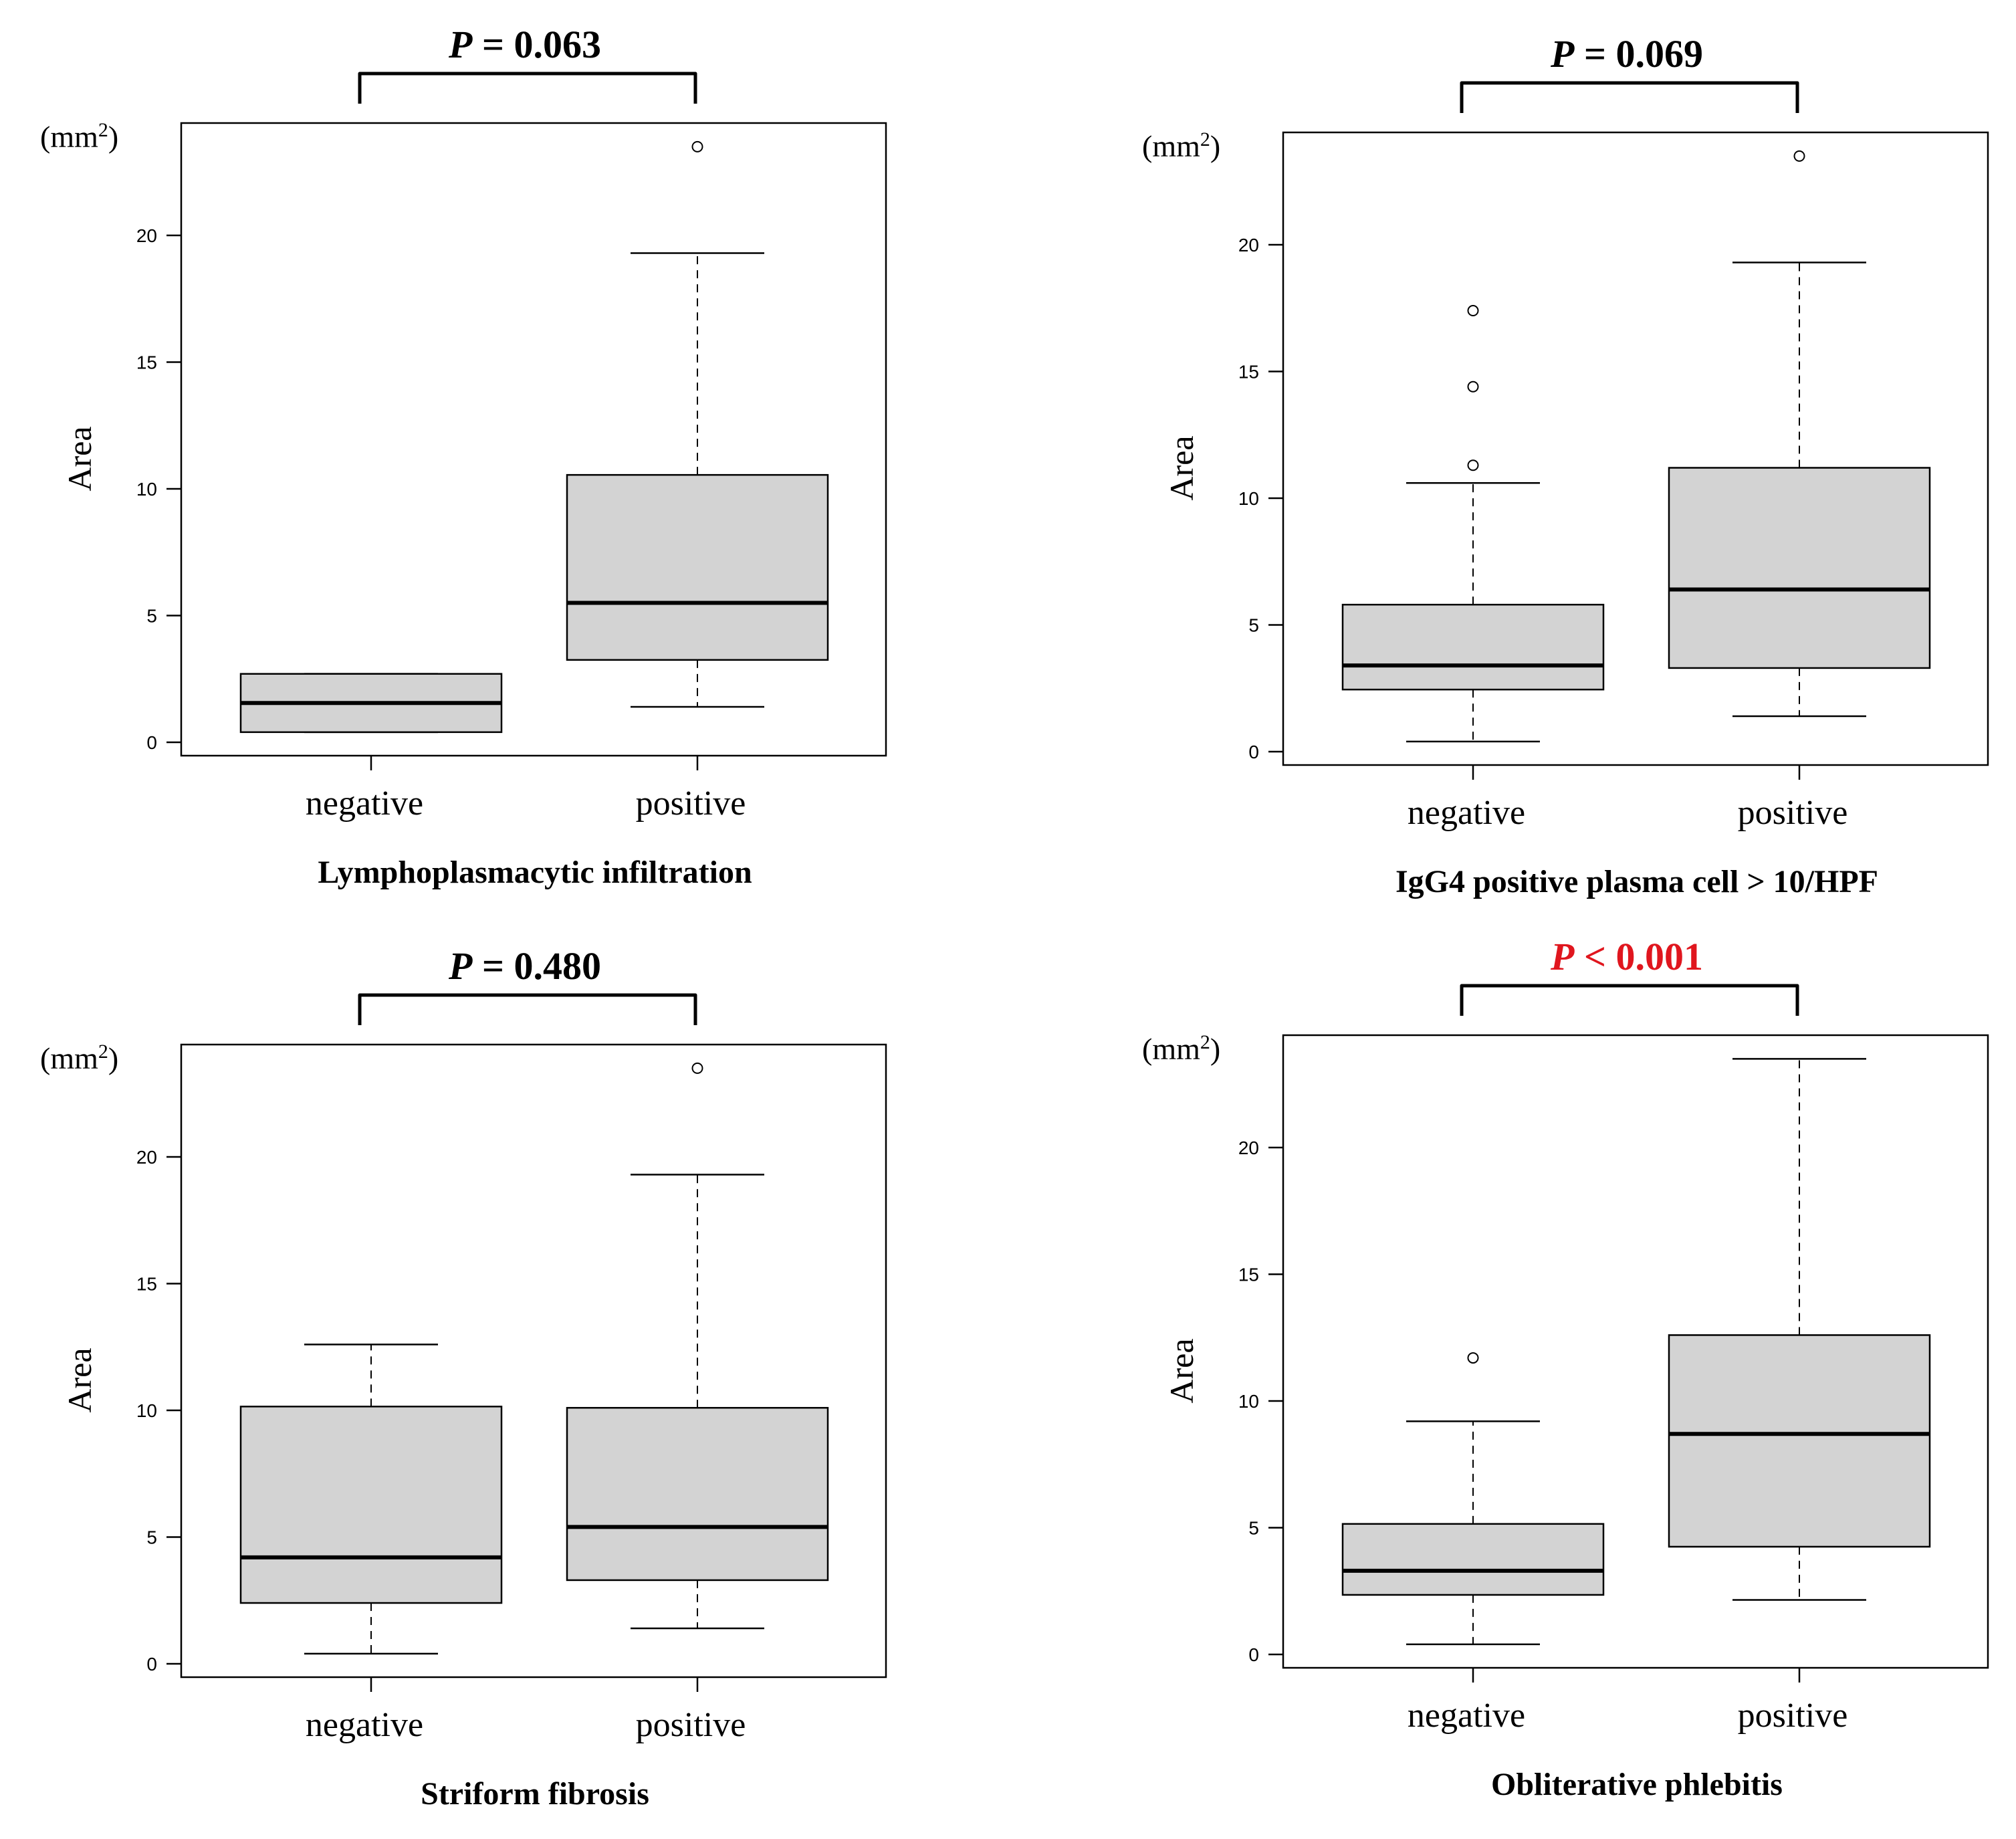  I want to click on p-value: P = 0.063, so click(524, 44).